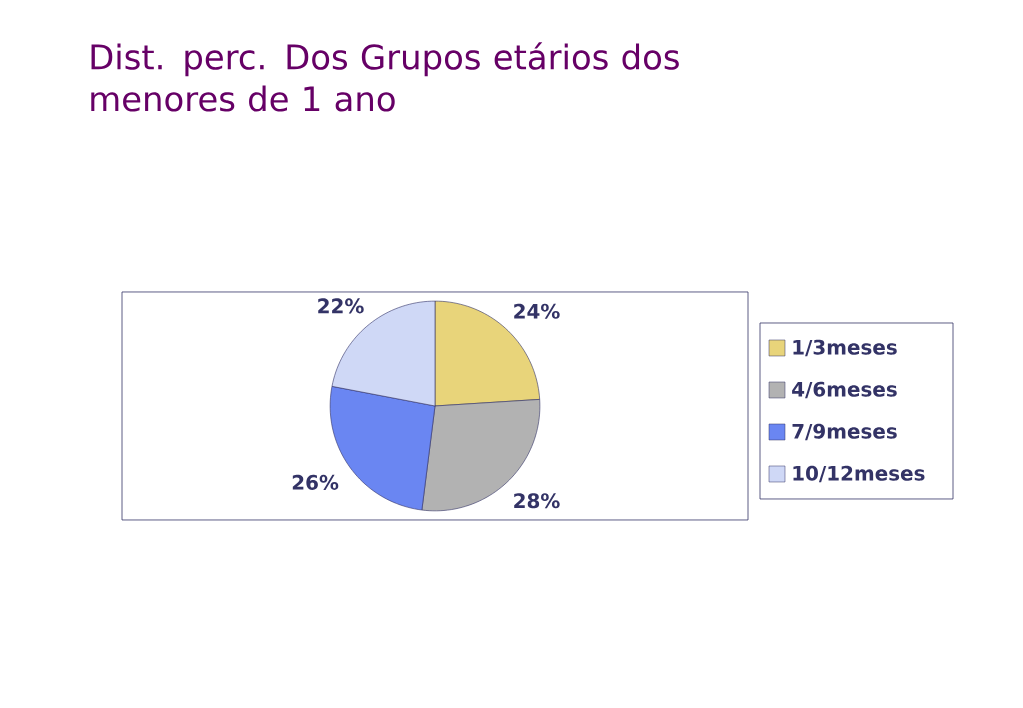  Describe the element at coordinates (537, 311) in the screenshot. I see `data-label: 24%` at that location.